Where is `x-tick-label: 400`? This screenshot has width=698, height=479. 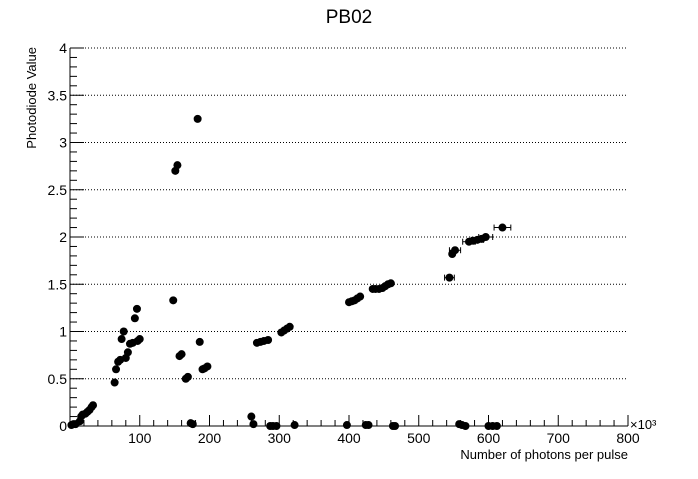
x-tick-label: 400 is located at coordinates (349, 438).